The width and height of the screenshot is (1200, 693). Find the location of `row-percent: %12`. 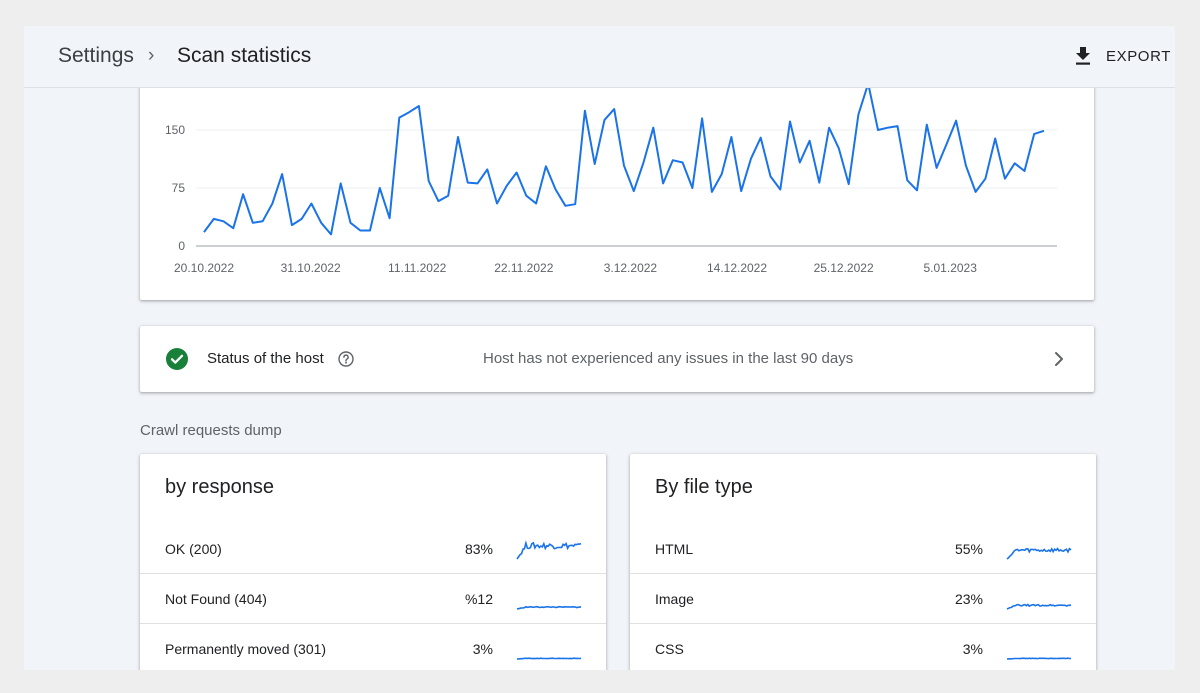

row-percent: %12 is located at coordinates (478, 599).